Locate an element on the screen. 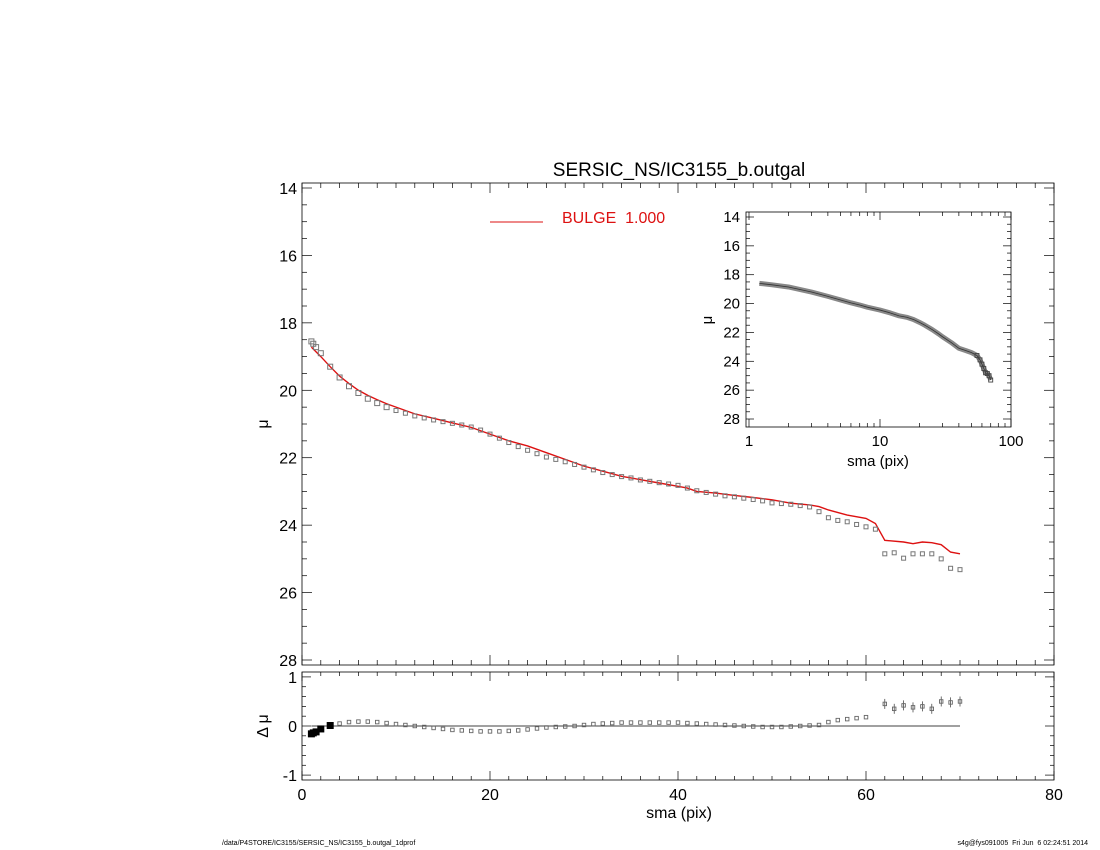 The width and height of the screenshot is (1100, 850). main-y-tick-label: 26 is located at coordinates (288, 594).